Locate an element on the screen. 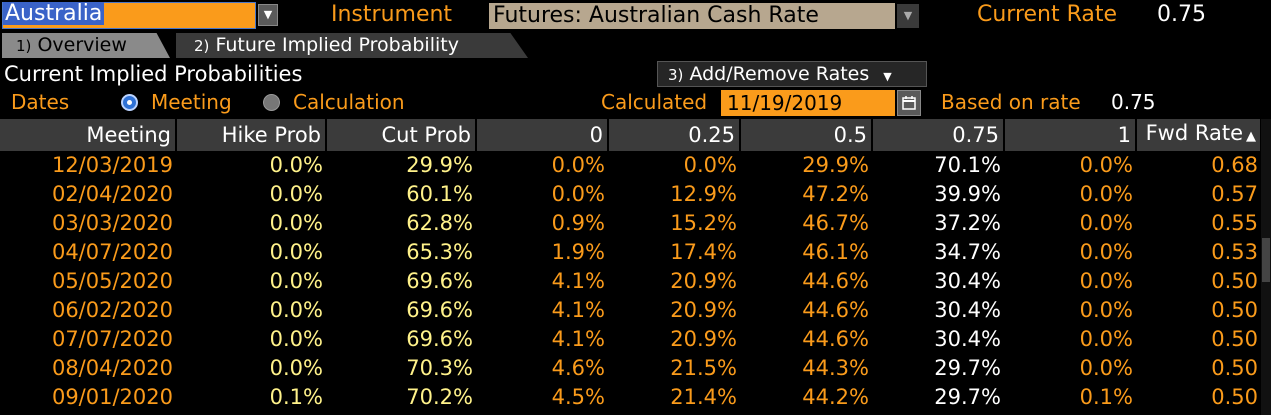  cell-meeting-date: 08/04/2020 is located at coordinates (112, 368).